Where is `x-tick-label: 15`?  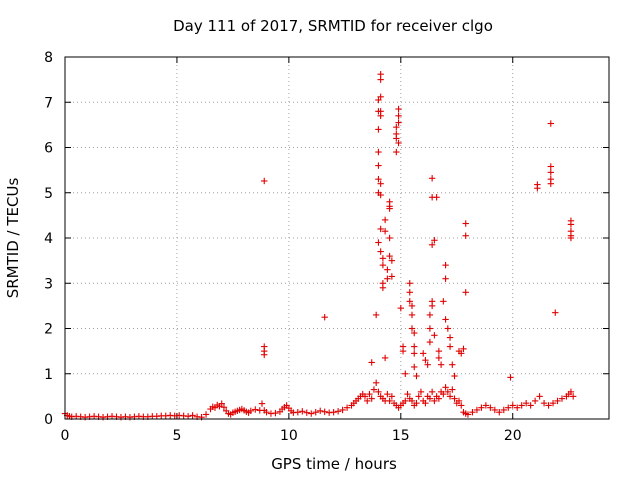 x-tick-label: 15 is located at coordinates (401, 436).